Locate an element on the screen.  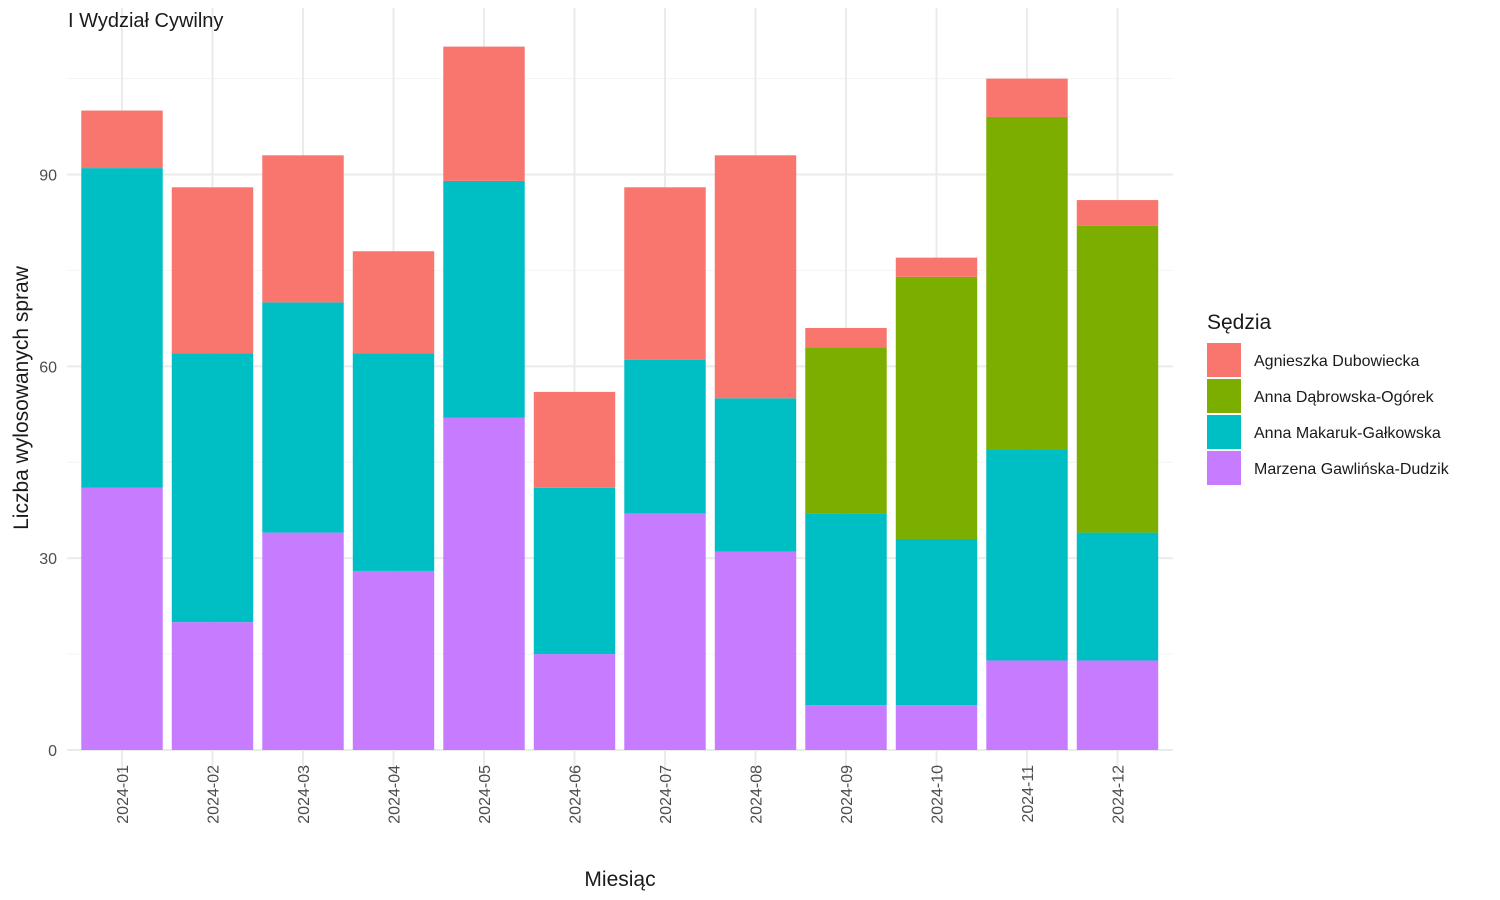
x-tick-label: 2024-01 is located at coordinates (123, 794).